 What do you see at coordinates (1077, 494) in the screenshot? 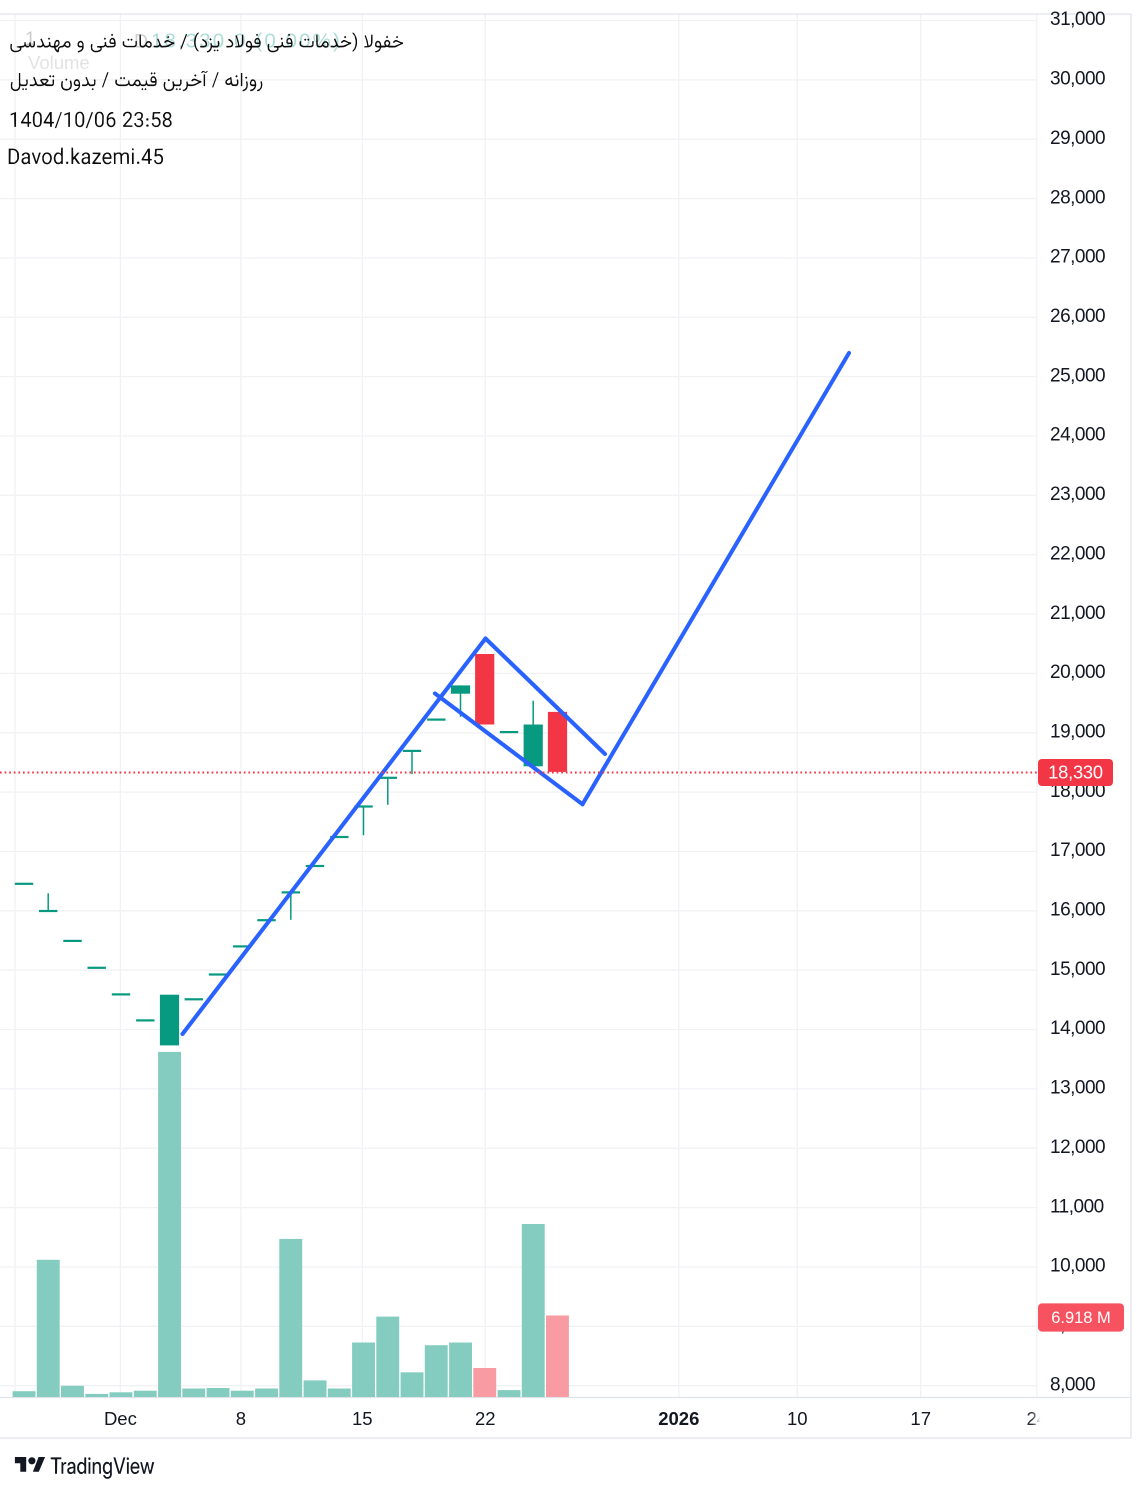
I see `svg-text: 23,000` at bounding box center [1077, 494].